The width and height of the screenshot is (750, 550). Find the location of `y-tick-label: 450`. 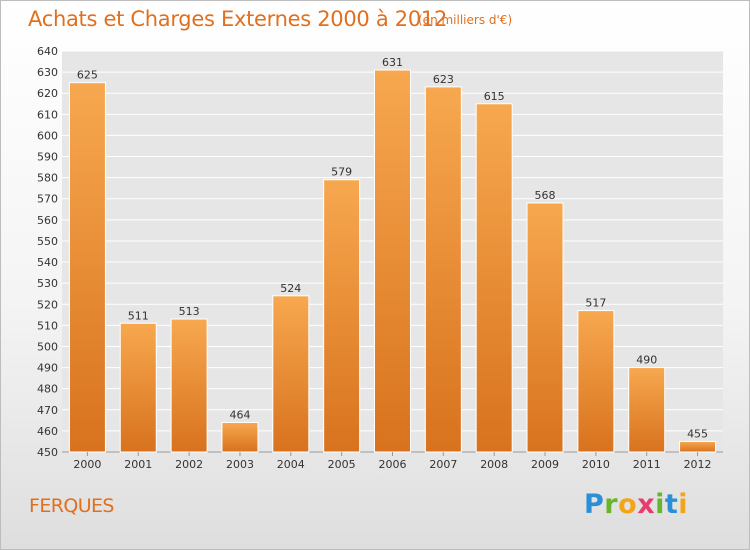

y-tick-label: 450 is located at coordinates (47, 452).